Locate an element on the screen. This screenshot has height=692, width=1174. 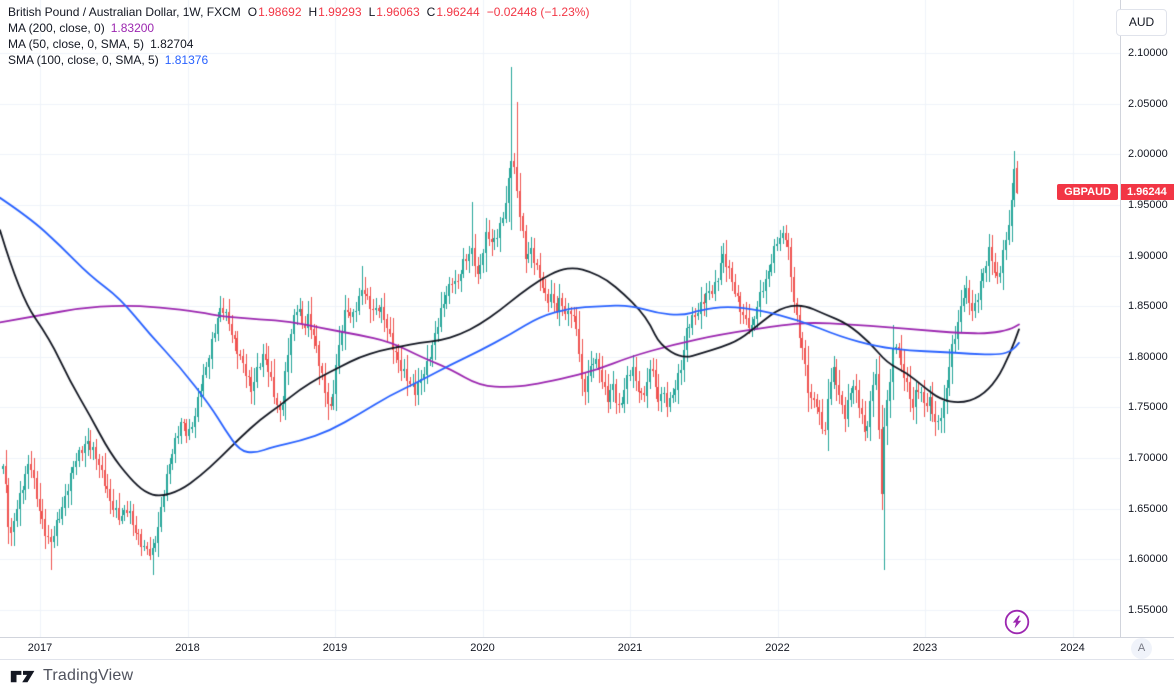
ma50-legend-row: MA (50, close, 0, SMA, 5) 1.82704 is located at coordinates (298, 44).